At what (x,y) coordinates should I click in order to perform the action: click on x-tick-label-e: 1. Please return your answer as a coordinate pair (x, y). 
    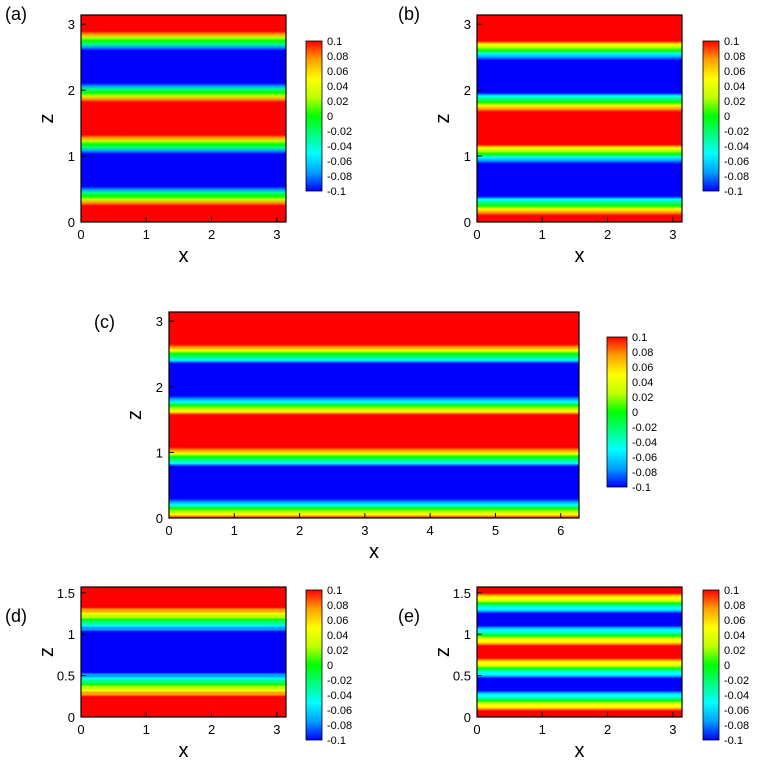
    Looking at the image, I should click on (542, 729).